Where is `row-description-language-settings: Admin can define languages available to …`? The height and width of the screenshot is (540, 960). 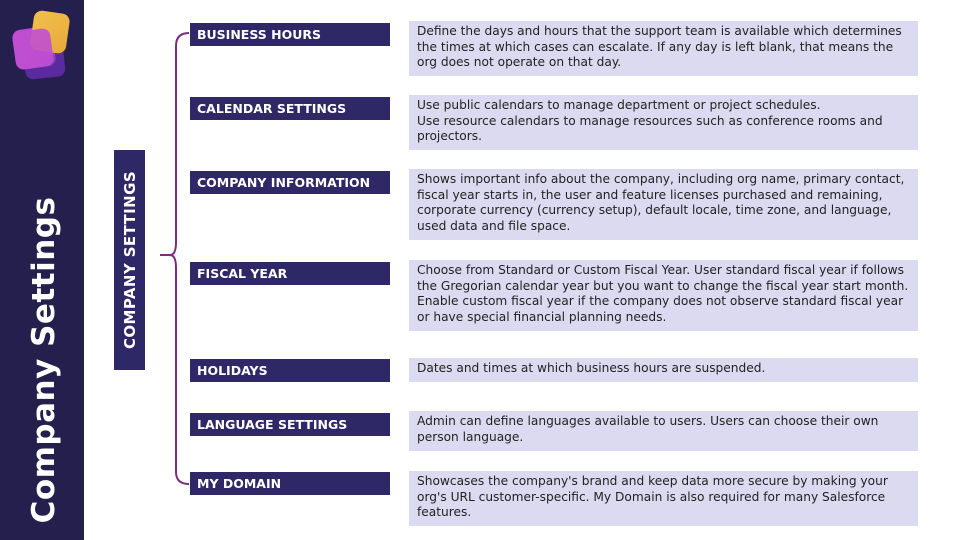 row-description-language-settings: Admin can define languages available to … is located at coordinates (663, 431).